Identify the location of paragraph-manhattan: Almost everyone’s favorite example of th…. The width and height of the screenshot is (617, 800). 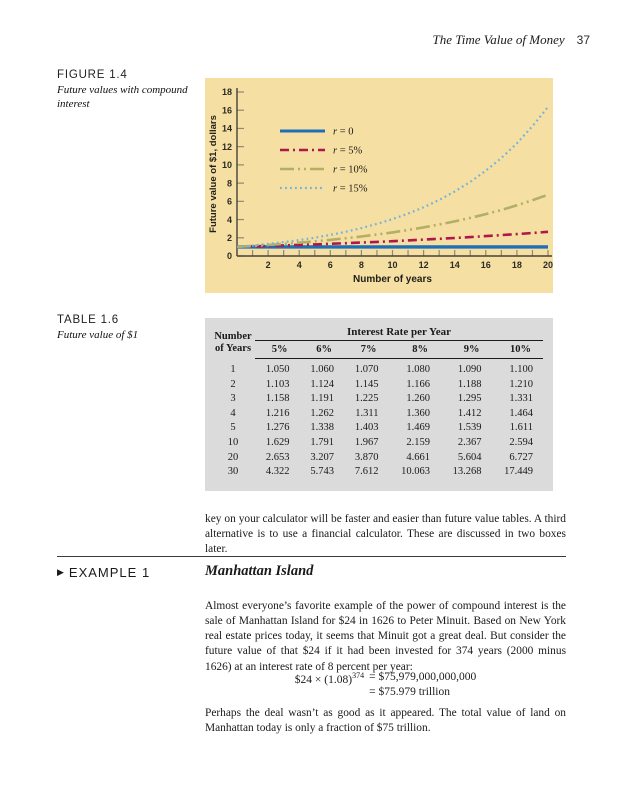
(385, 636).